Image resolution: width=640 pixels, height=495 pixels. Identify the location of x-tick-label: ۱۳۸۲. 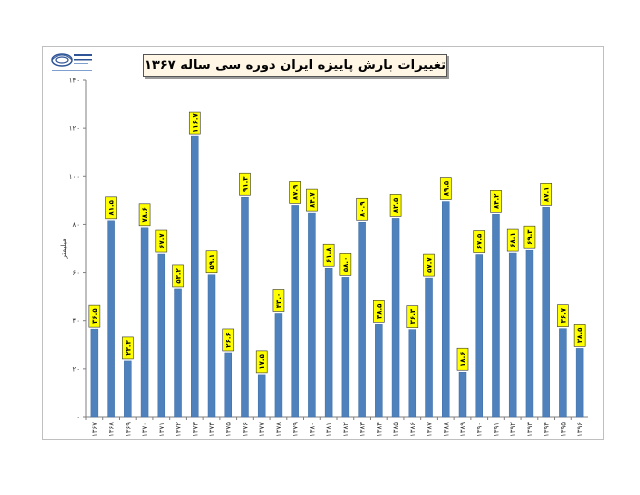
(346, 429).